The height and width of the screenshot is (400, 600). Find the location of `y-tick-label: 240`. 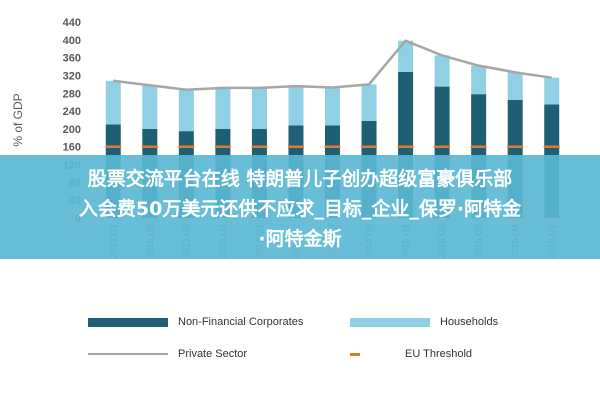

y-tick-label: 240 is located at coordinates (72, 112).